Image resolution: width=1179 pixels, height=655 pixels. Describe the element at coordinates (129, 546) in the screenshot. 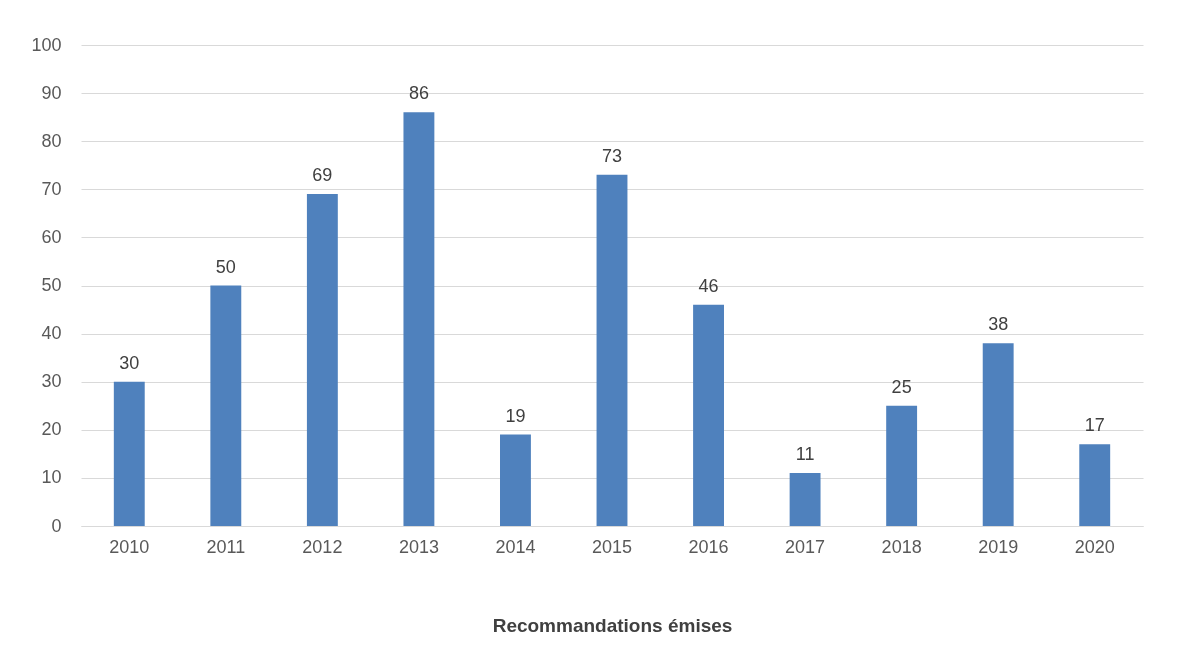

I see `x-tick-label: 2010` at that location.